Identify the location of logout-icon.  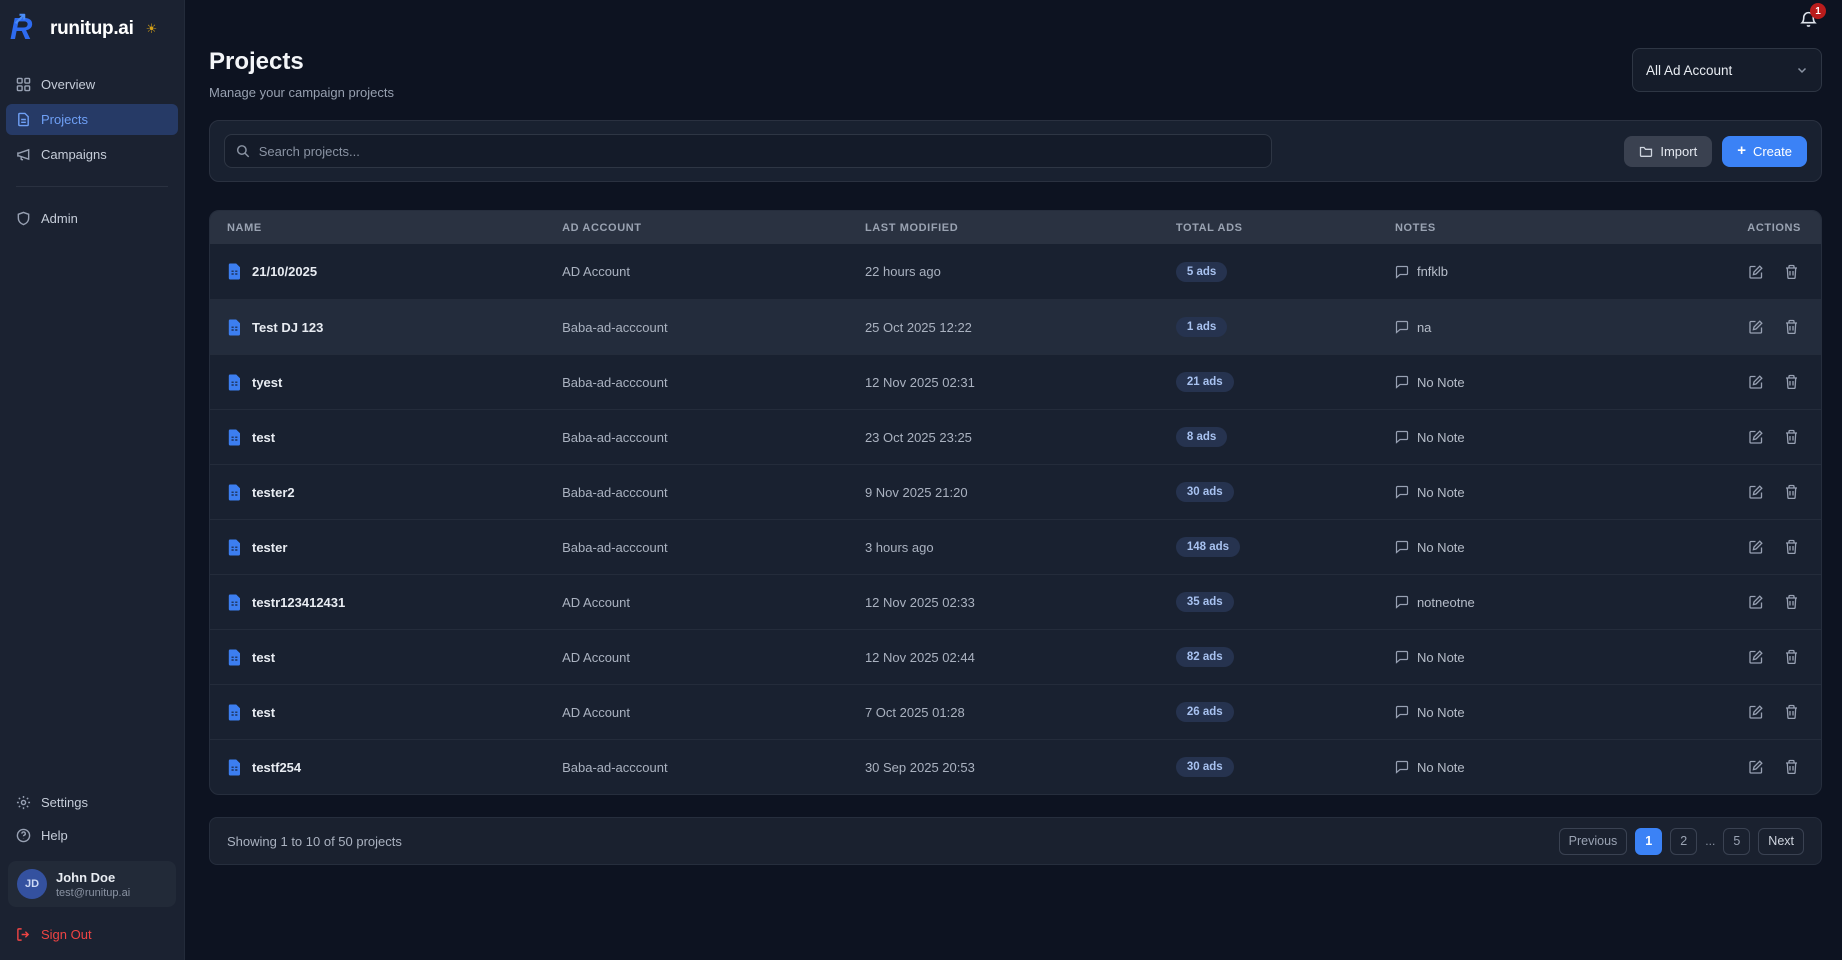
(23, 934).